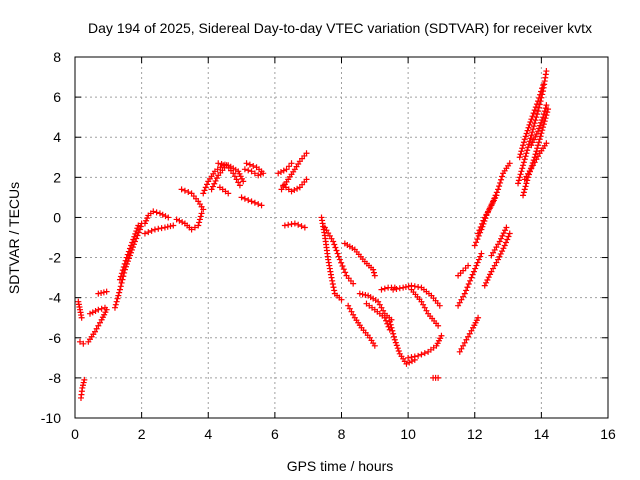 The height and width of the screenshot is (480, 640). I want to click on x-tick-label: 6, so click(275, 434).